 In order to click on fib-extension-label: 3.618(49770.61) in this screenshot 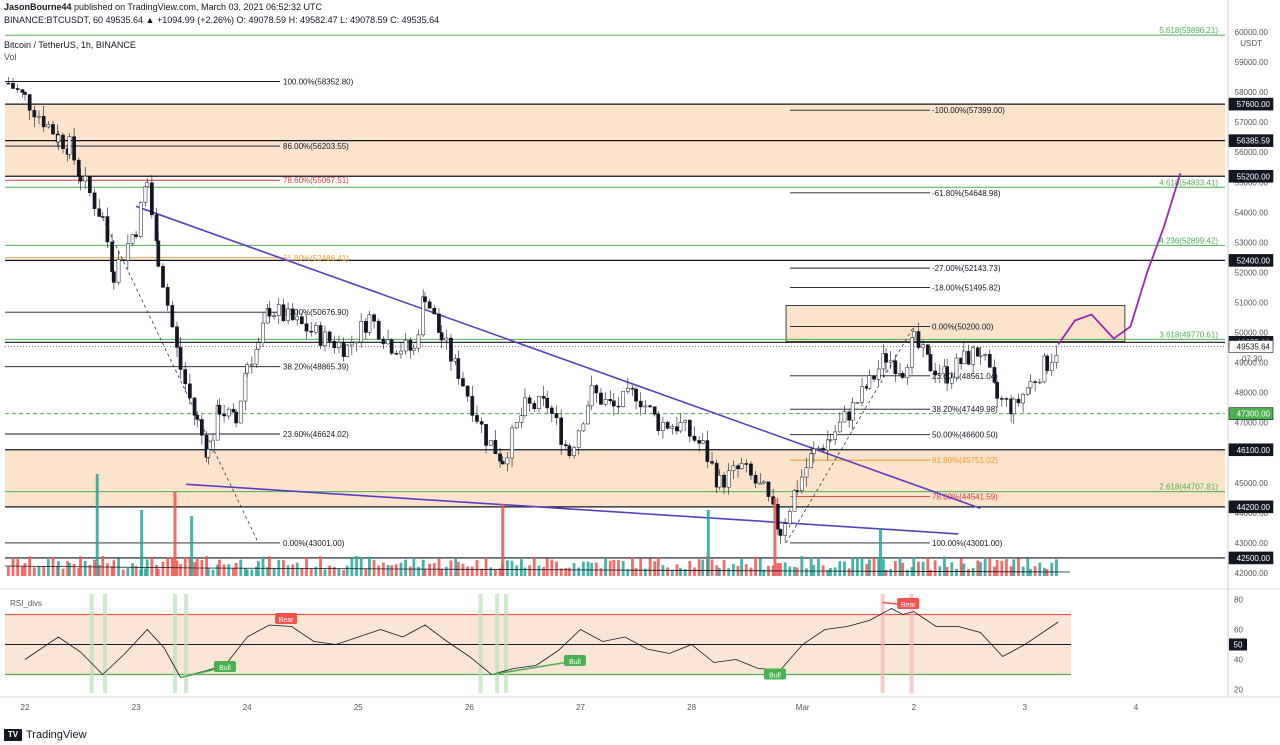, I will do `click(1188, 334)`.